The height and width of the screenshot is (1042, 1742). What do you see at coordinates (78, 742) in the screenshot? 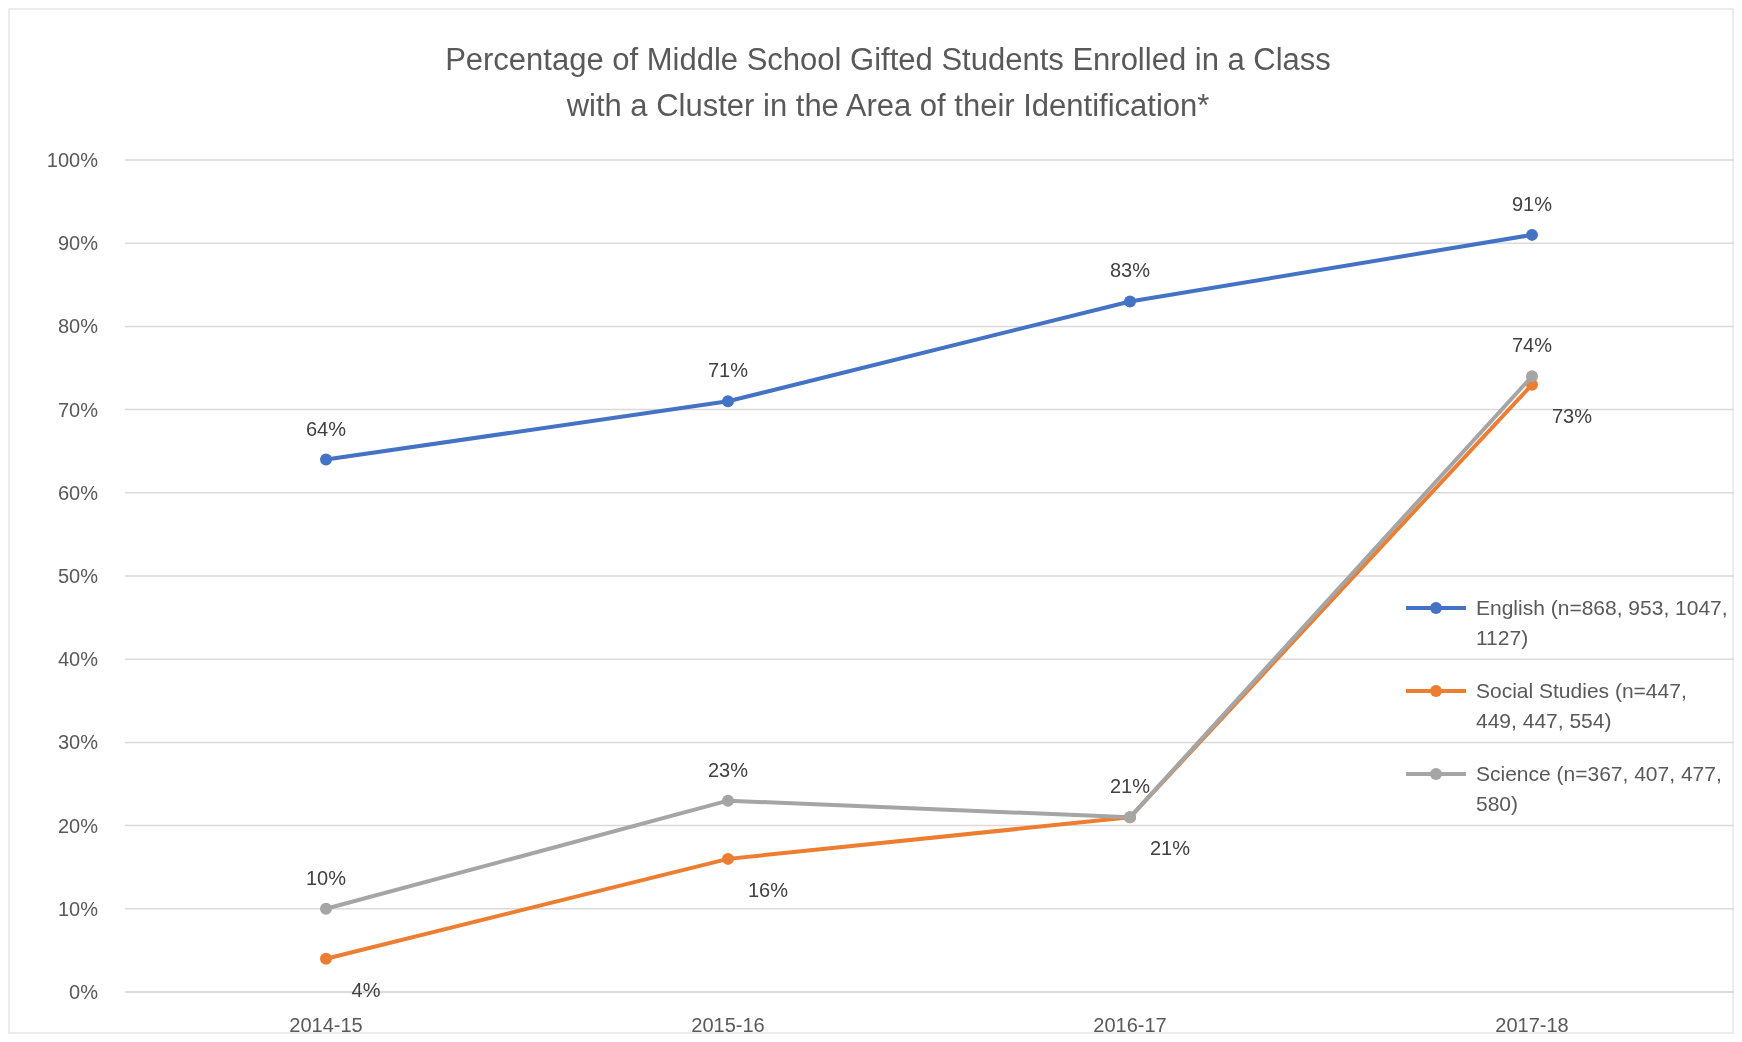
I see `y-tick-label: 30%` at bounding box center [78, 742].